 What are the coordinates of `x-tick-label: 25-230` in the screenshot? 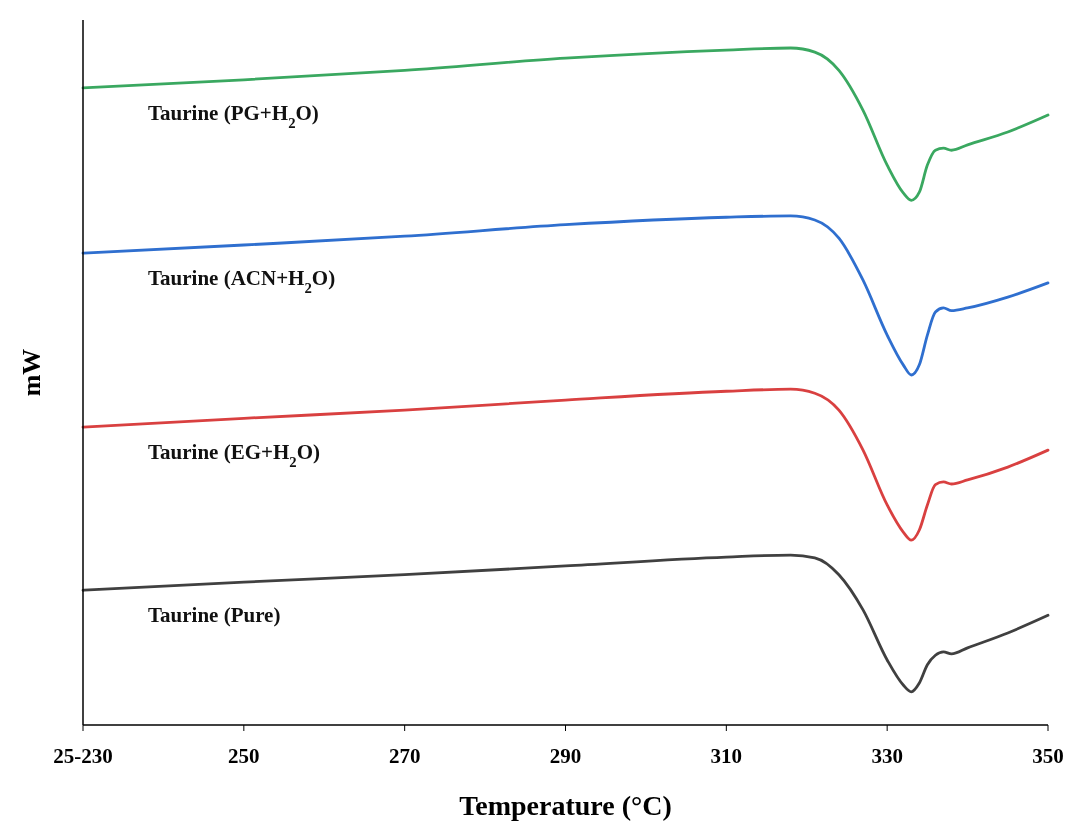 It's located at (83, 756).